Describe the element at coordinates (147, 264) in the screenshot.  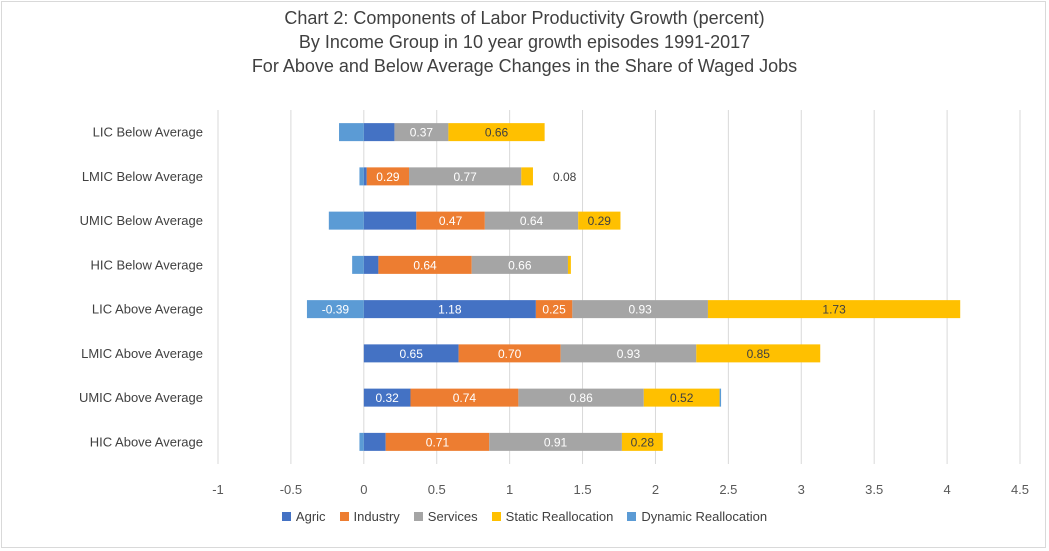
I see `category-label: HIC Below Average` at that location.